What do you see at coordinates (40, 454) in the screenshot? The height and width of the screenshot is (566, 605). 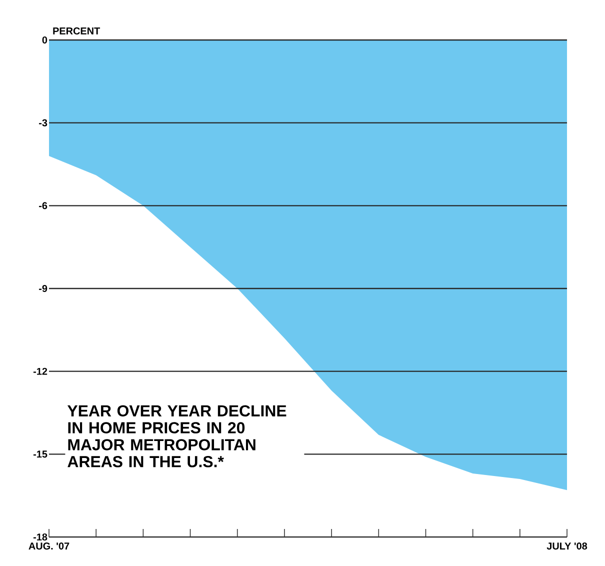 I see `y-tick-label: -15` at bounding box center [40, 454].